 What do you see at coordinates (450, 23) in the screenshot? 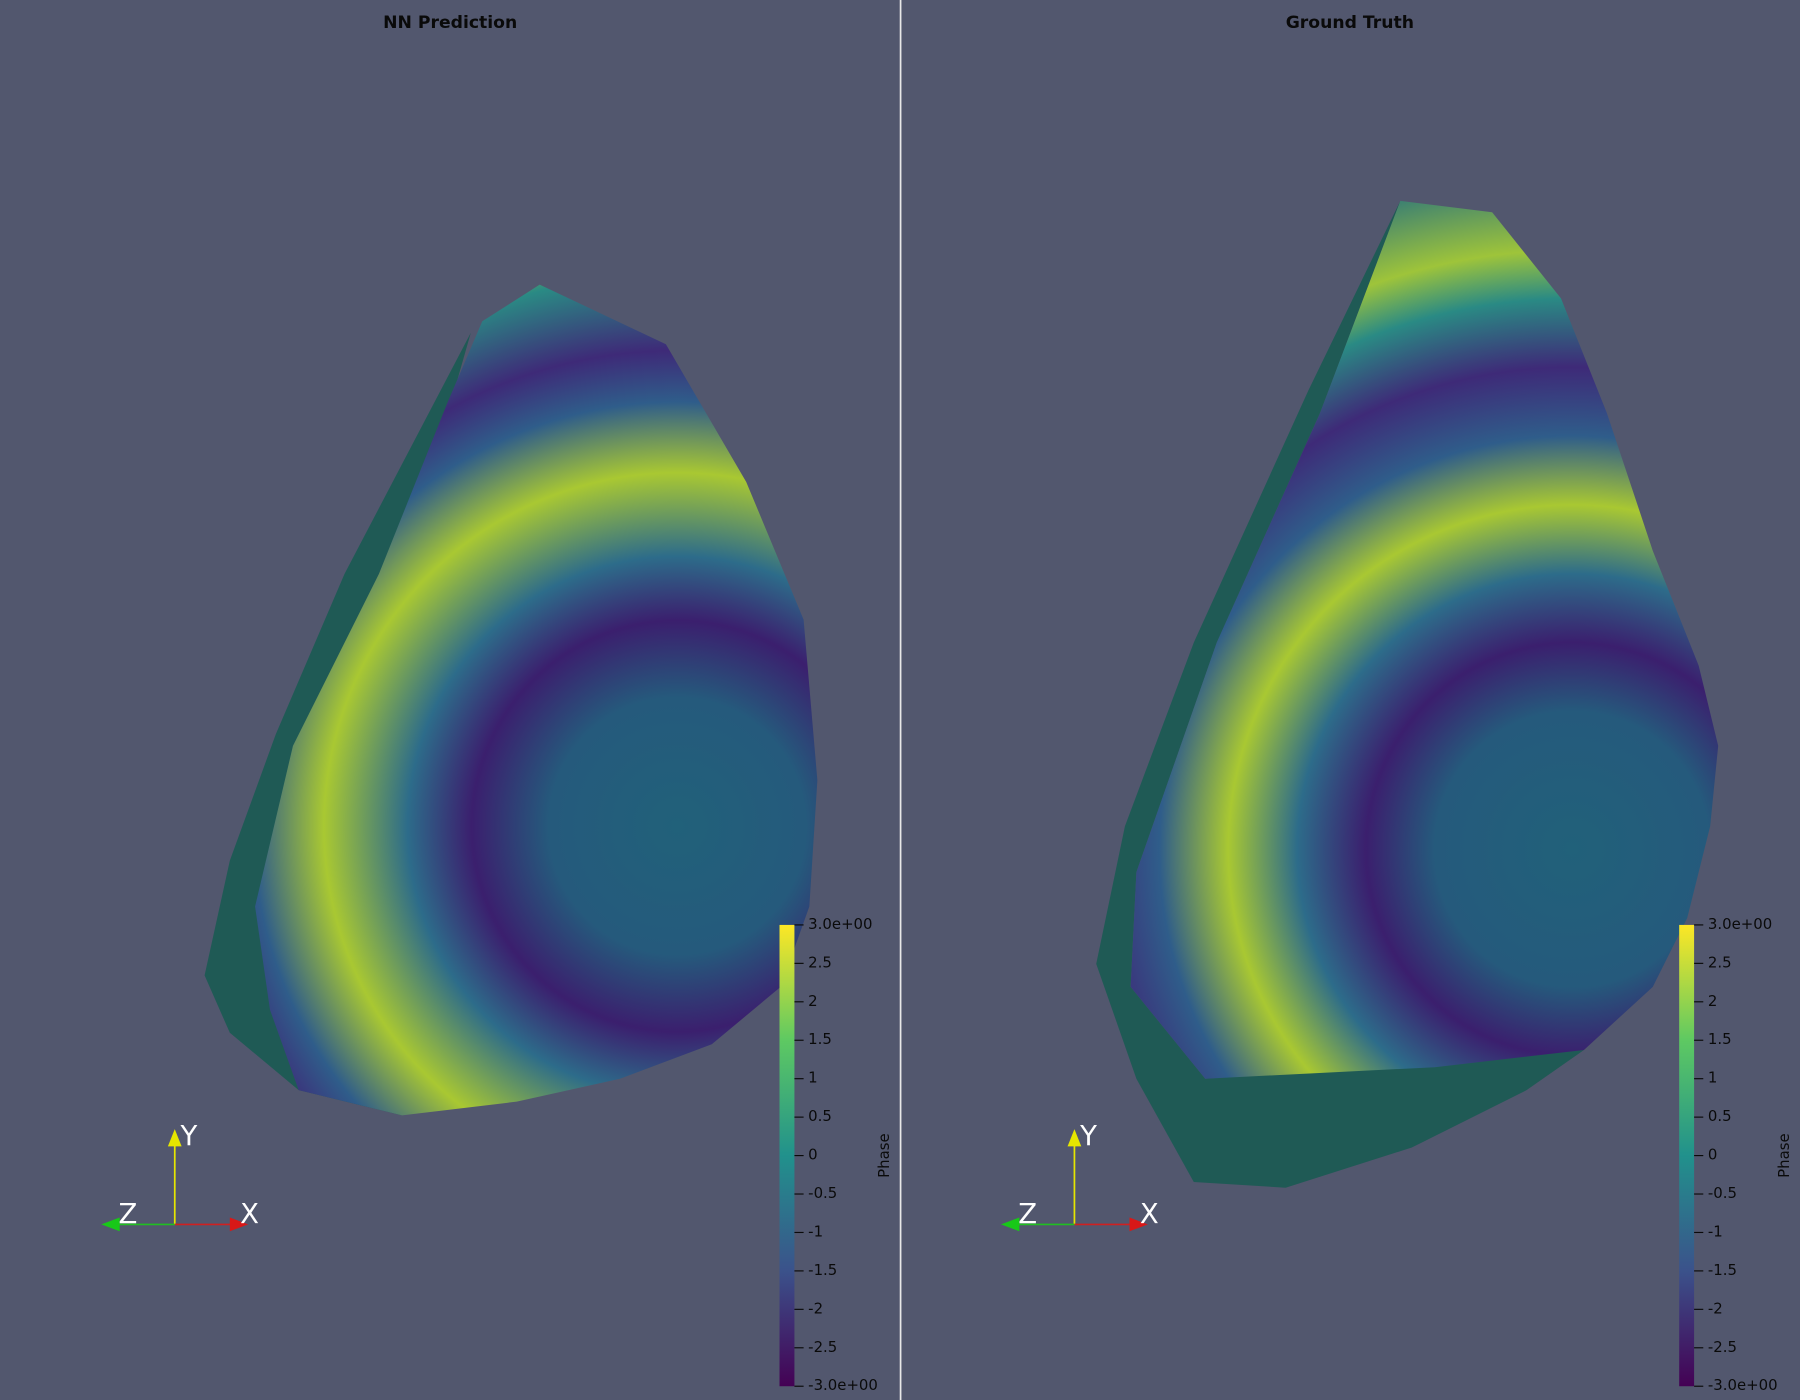
I see `viewport-title: NN Prediction` at bounding box center [450, 23].